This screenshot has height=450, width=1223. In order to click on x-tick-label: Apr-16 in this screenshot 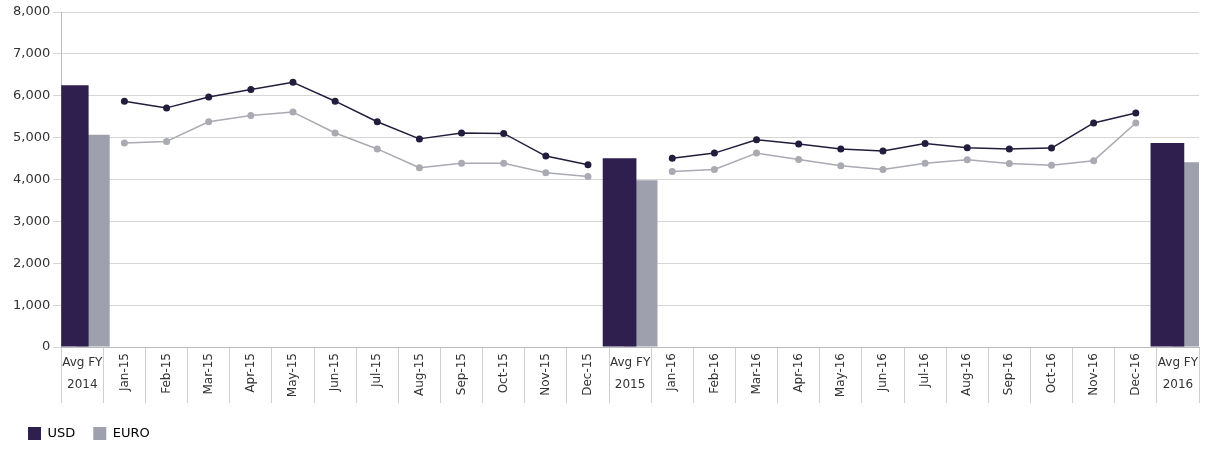, I will do `click(797, 373)`.